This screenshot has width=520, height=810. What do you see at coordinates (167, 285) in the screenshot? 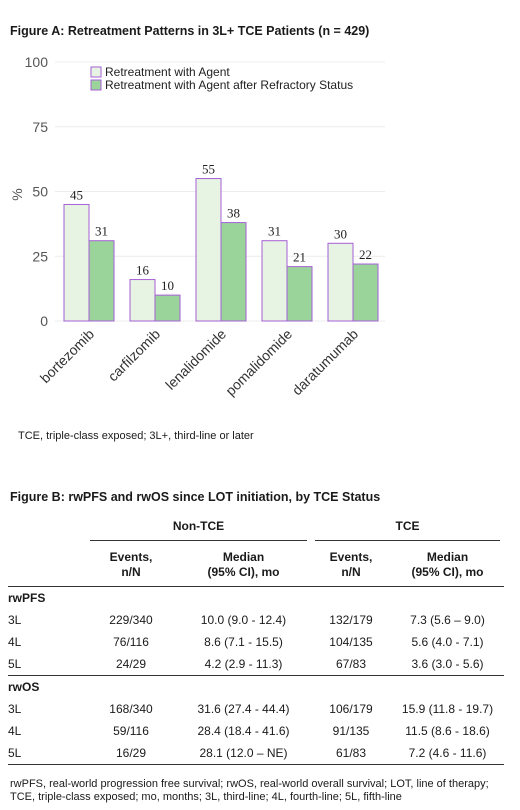
I see `data-label: 10` at bounding box center [167, 285].